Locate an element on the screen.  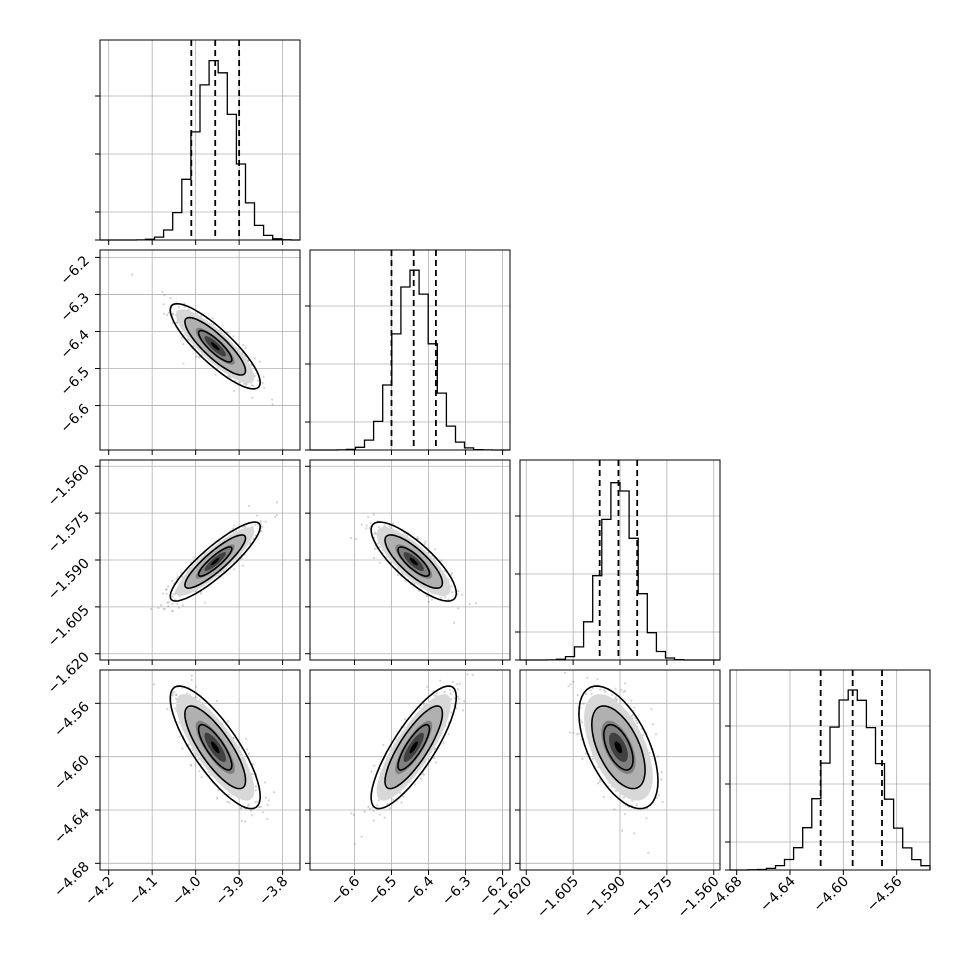
y-tick-label: −4.64 is located at coordinates (72, 826).